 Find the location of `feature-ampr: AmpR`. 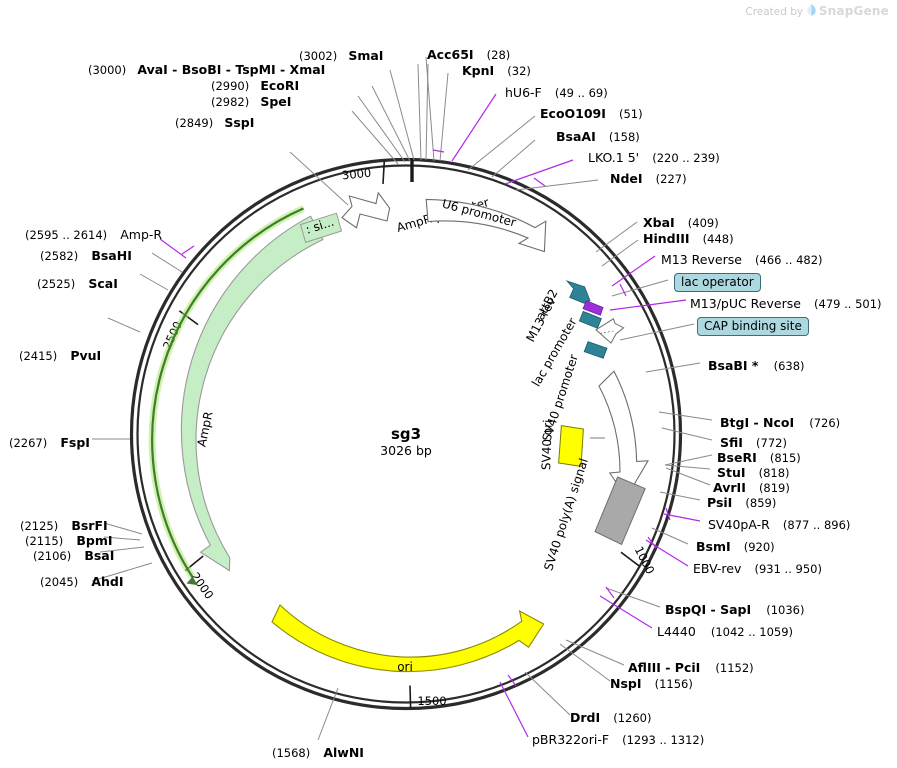

feature-ampr: AmpR is located at coordinates (236, 395).